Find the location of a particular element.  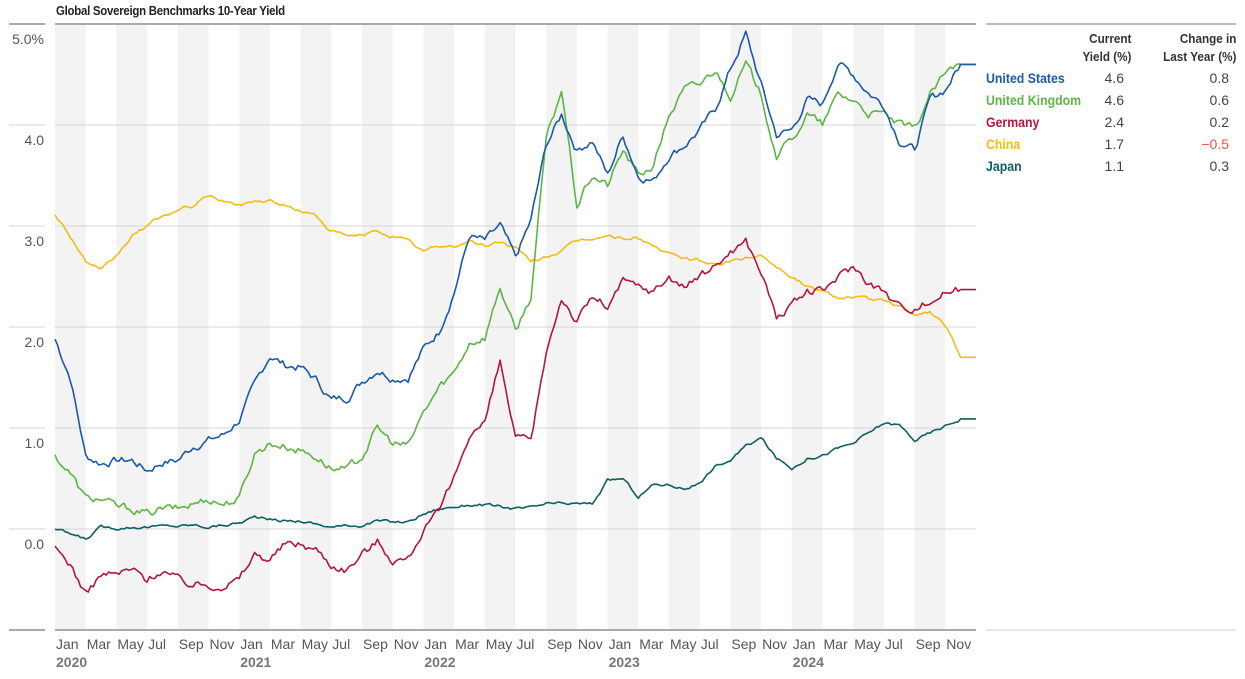

x-year-label: 2022 is located at coordinates (439, 662).